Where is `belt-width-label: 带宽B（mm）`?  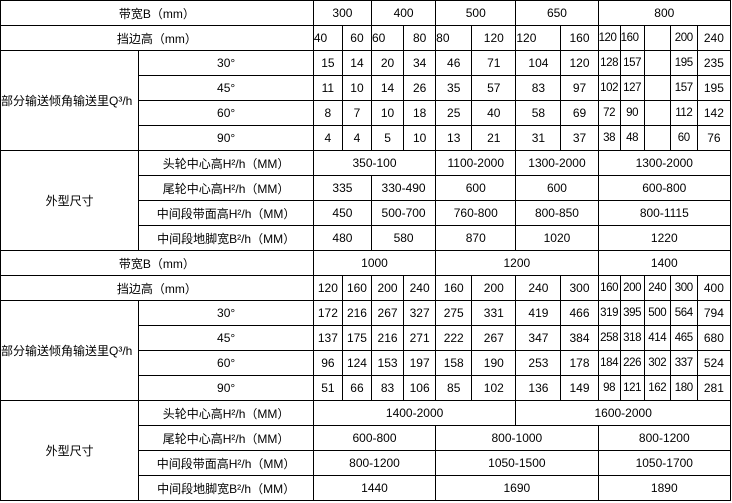 belt-width-label: 带宽B（mm） is located at coordinates (157, 263).